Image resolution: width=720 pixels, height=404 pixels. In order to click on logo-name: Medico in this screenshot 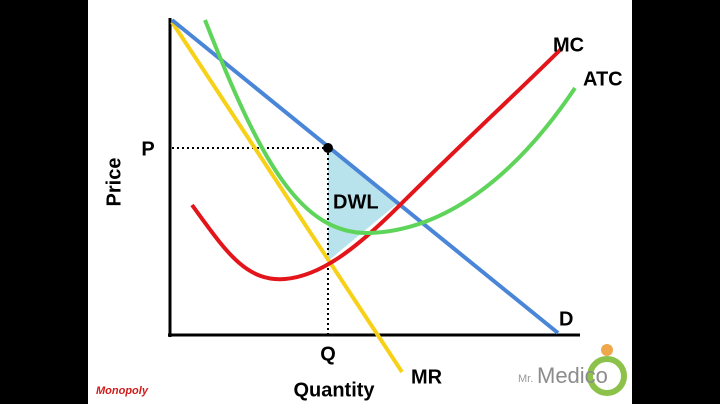, I will do `click(572, 375)`.